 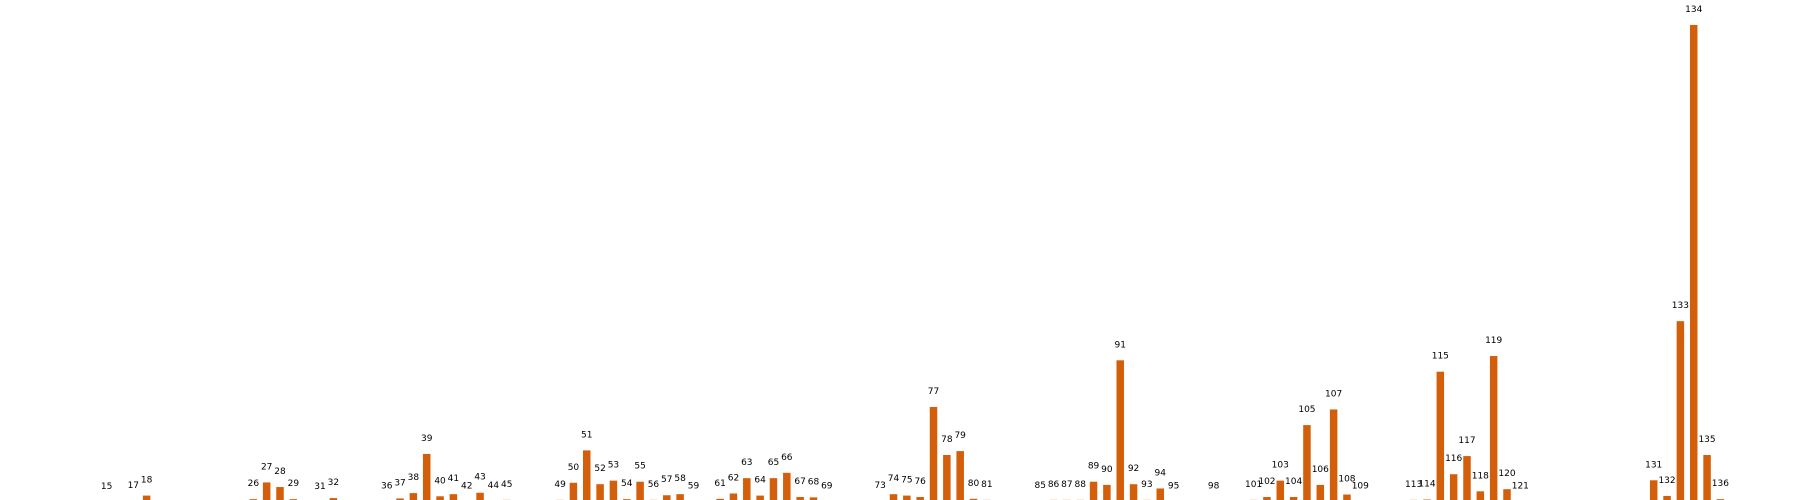 What do you see at coordinates (1253, 485) in the screenshot?
I see `bar-label-101: 101` at bounding box center [1253, 485].